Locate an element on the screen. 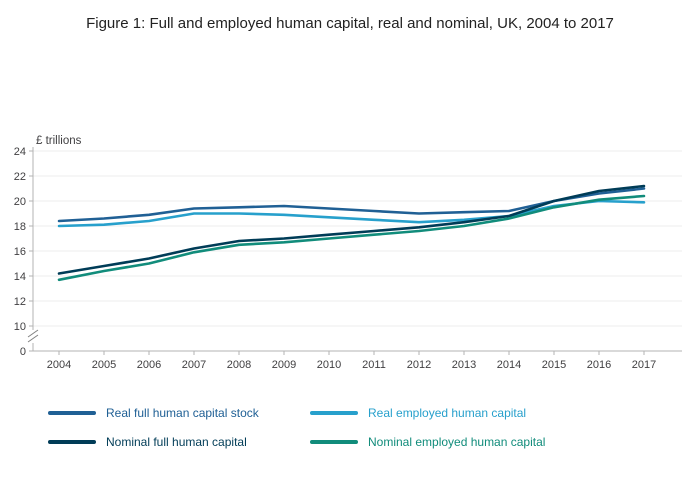 The width and height of the screenshot is (700, 502). y-tick-label: 24 is located at coordinates (20, 152).